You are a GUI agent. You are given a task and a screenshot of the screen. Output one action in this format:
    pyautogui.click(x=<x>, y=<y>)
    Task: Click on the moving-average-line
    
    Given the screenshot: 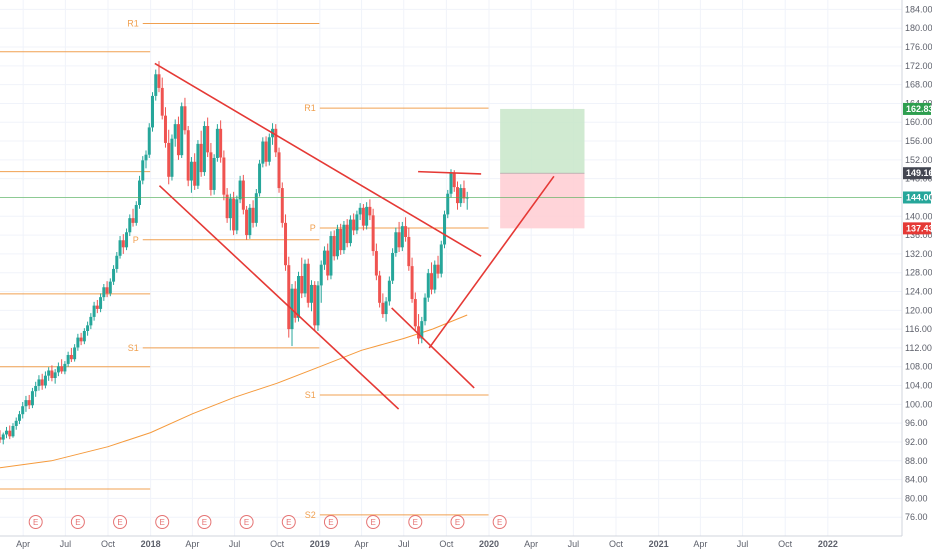 What is the action you would take?
    pyautogui.click(x=234, y=391)
    